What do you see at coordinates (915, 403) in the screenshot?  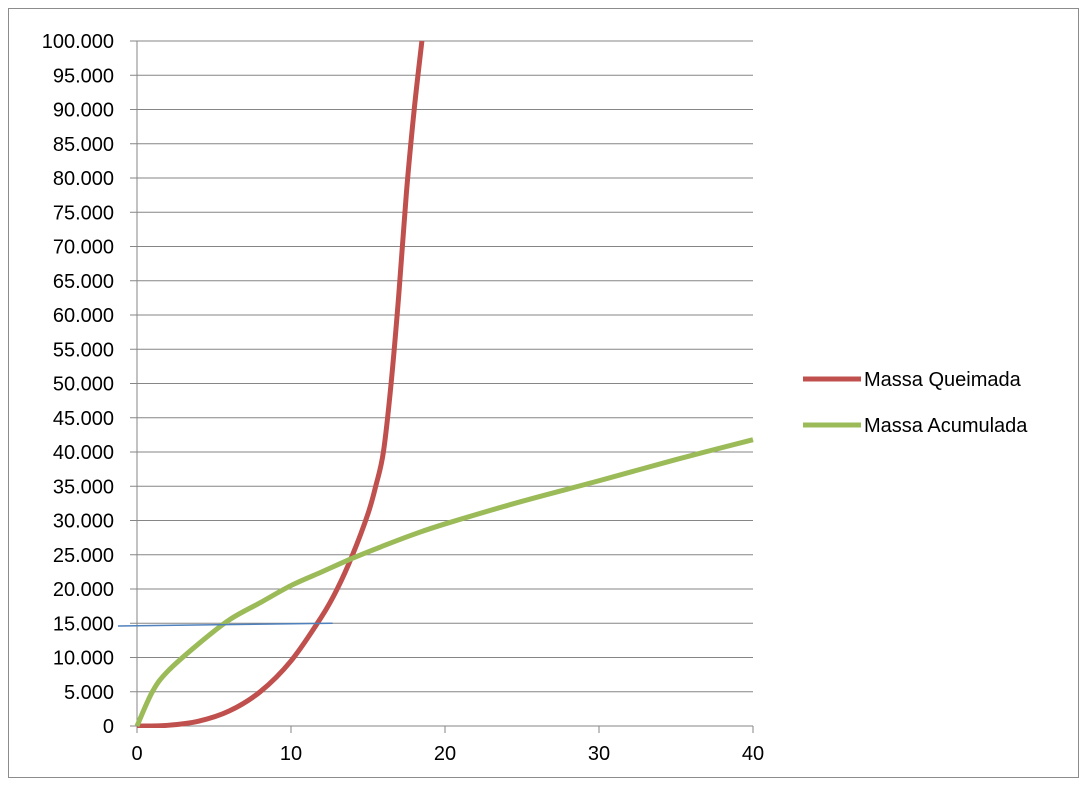 I see `legend: Massa Queimada Massa Acumulada` at bounding box center [915, 403].